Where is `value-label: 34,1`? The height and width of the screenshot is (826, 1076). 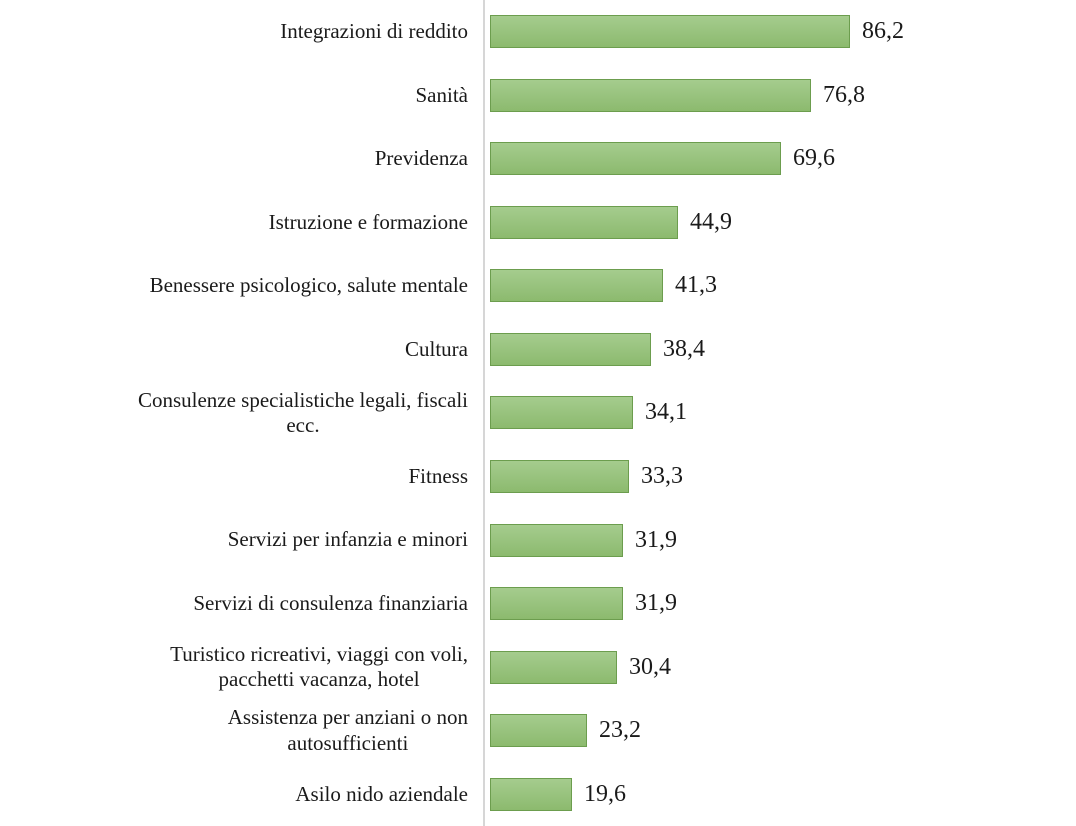
value-label: 34,1 is located at coordinates (666, 412).